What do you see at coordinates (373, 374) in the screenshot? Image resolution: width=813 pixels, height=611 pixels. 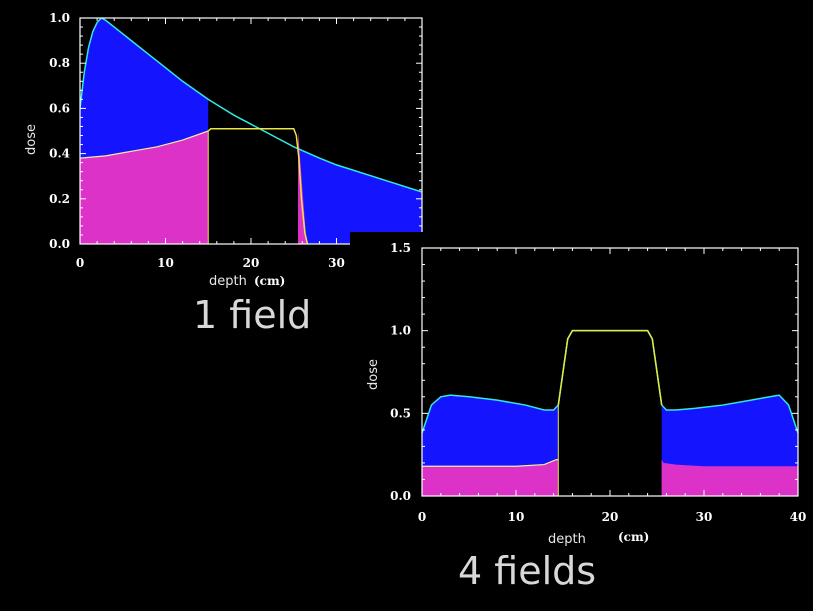 I see `chart-2-y-label: dose` at bounding box center [373, 374].